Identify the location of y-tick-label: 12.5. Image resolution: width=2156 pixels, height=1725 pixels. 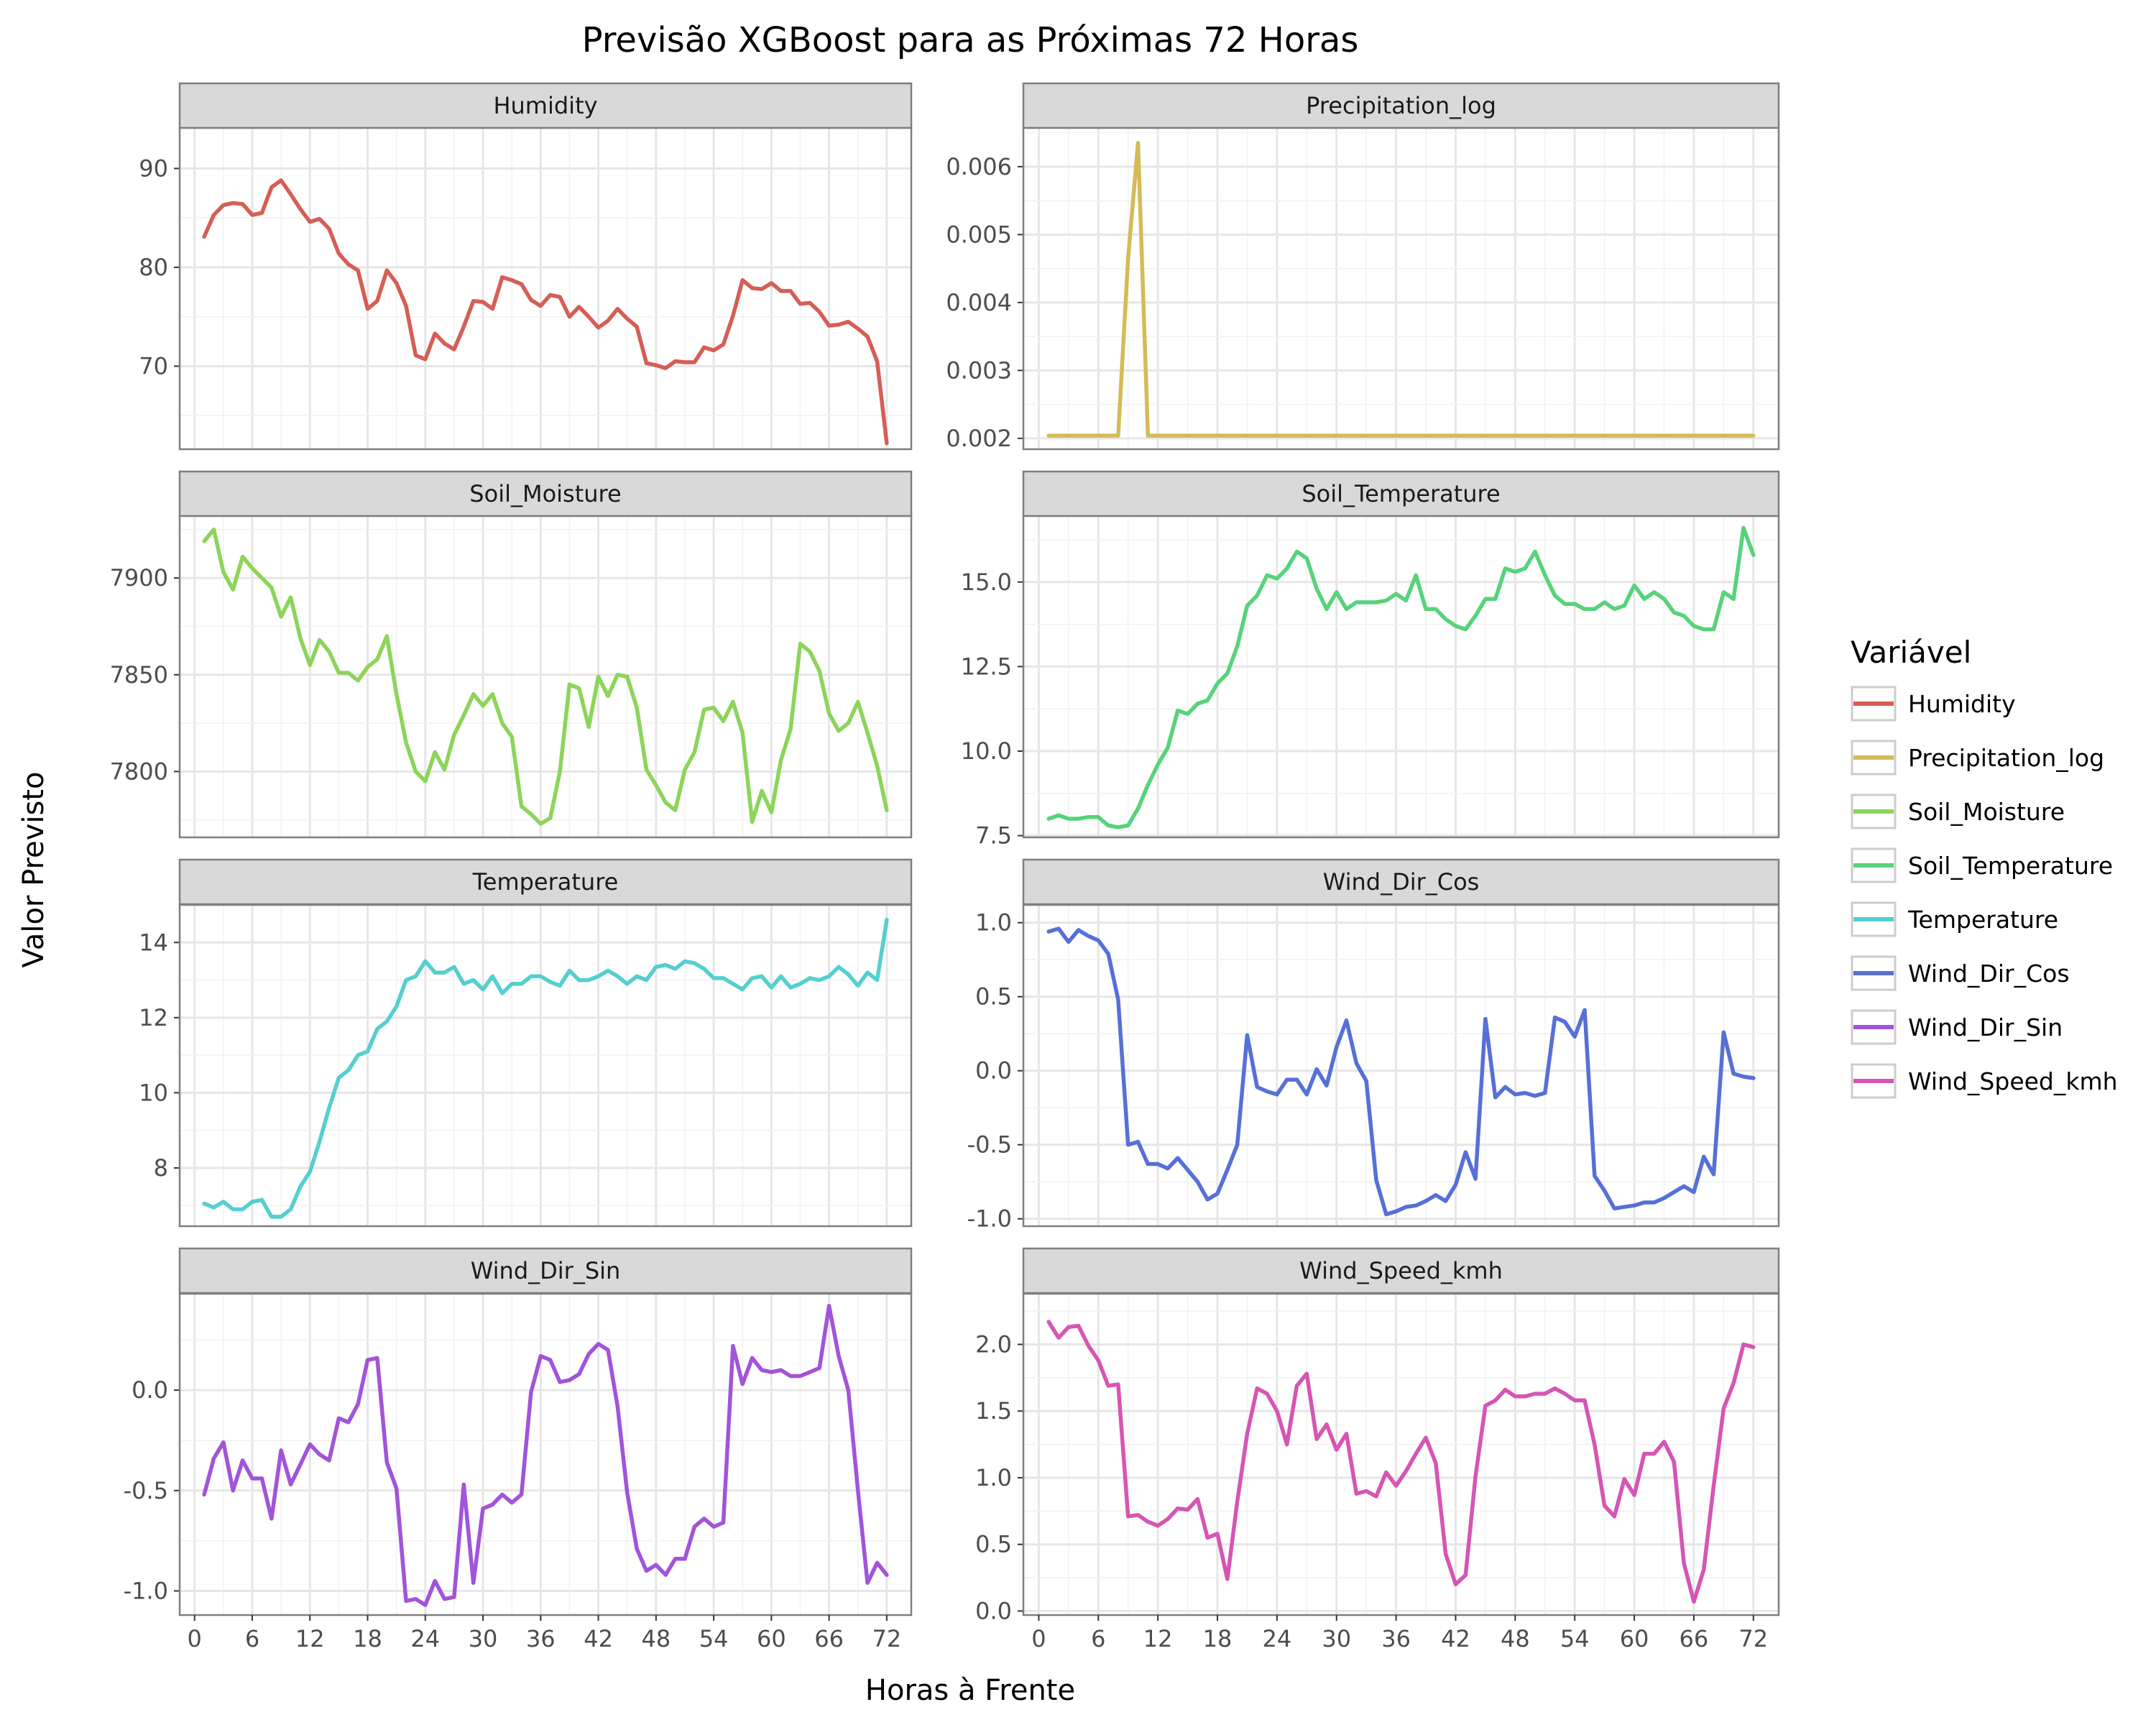
(987, 666).